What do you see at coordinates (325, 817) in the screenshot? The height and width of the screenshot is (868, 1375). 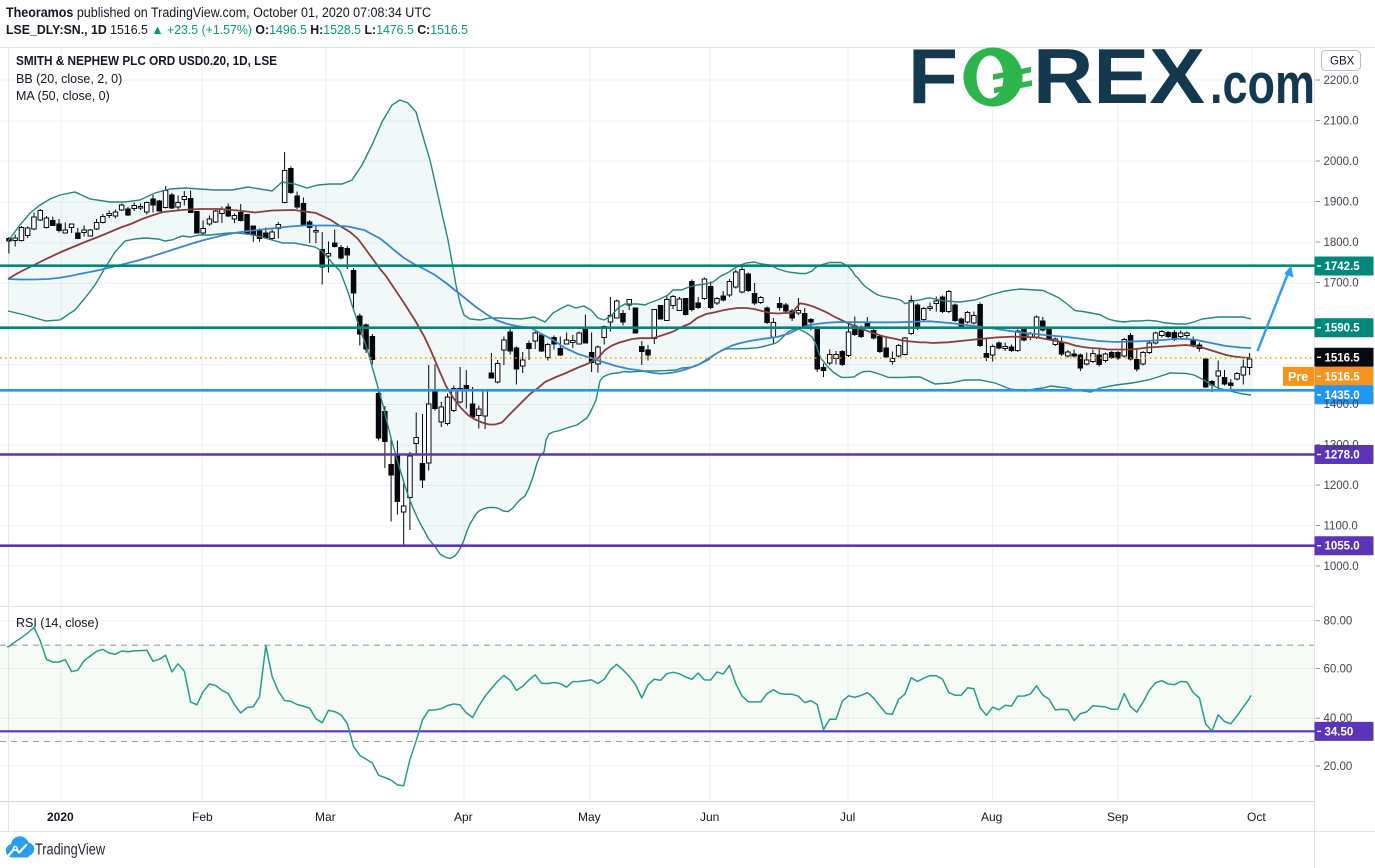 I see `svg-text: Mar` at bounding box center [325, 817].